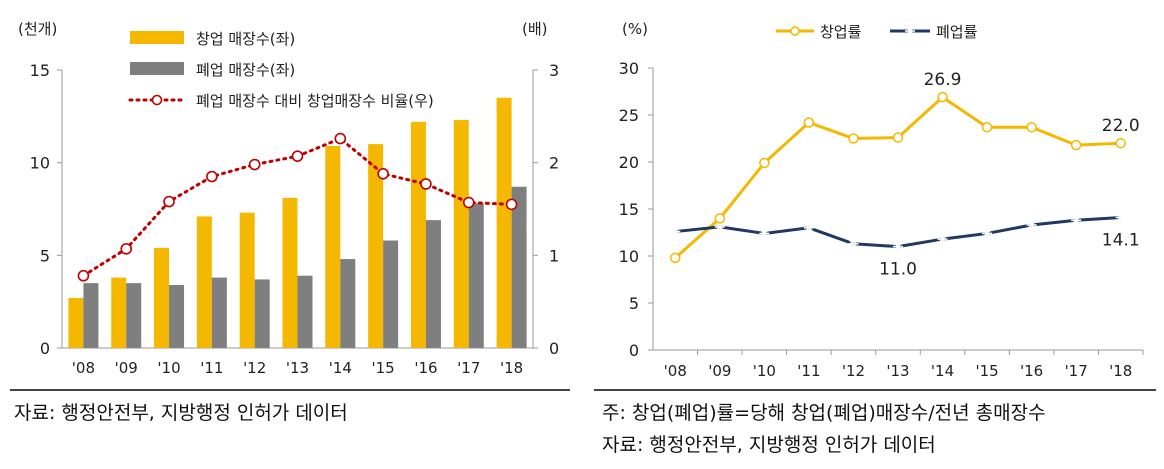 This screenshot has width=1164, height=469. I want to click on left-source: 자료: 행정안전부, 지방행정 인허가 데이터, so click(181, 413).